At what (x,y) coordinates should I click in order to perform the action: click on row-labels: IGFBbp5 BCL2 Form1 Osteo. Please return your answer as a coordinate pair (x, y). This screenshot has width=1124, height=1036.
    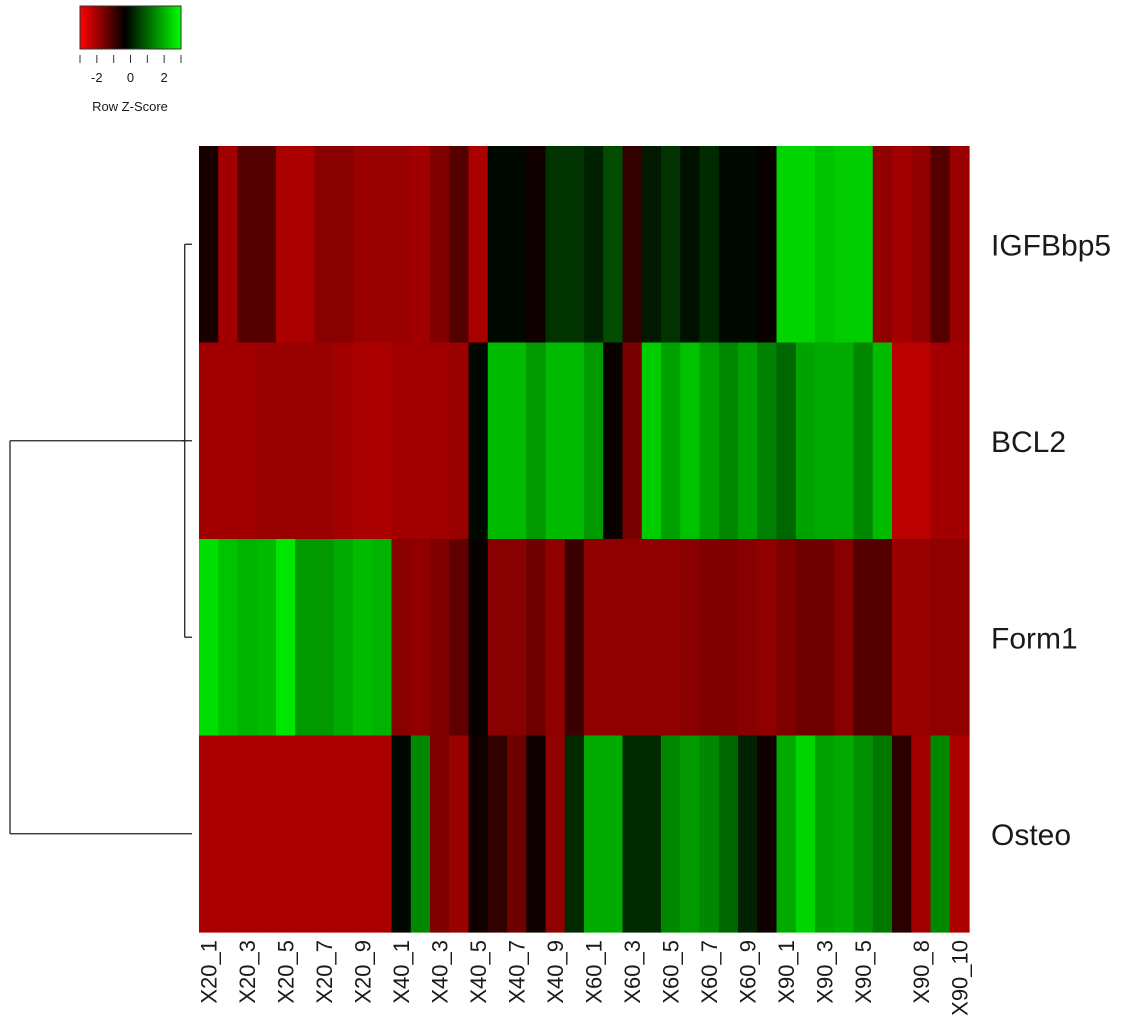
    Looking at the image, I should click on (1051, 540).